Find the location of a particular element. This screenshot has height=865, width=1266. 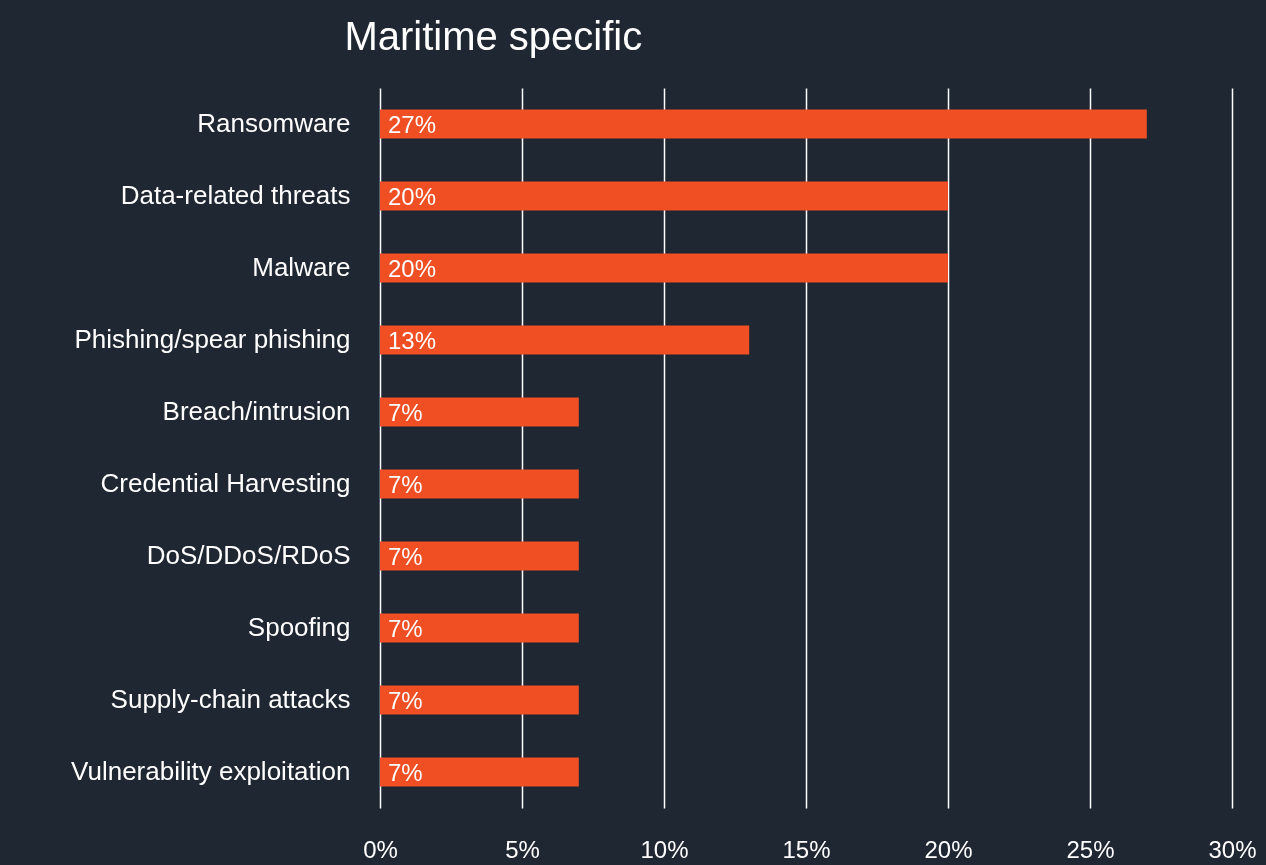

x-tick-label: 30% is located at coordinates (1232, 849).